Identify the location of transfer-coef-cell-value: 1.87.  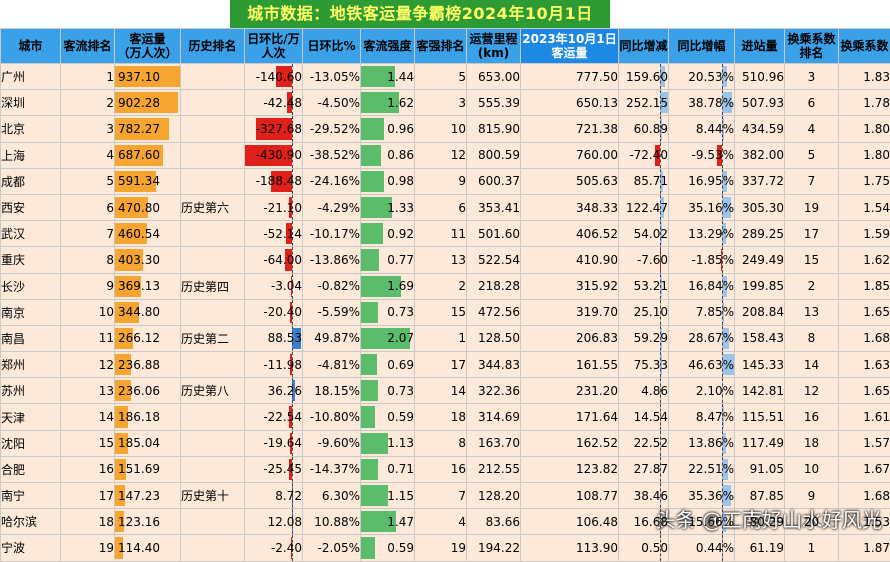
(876, 548).